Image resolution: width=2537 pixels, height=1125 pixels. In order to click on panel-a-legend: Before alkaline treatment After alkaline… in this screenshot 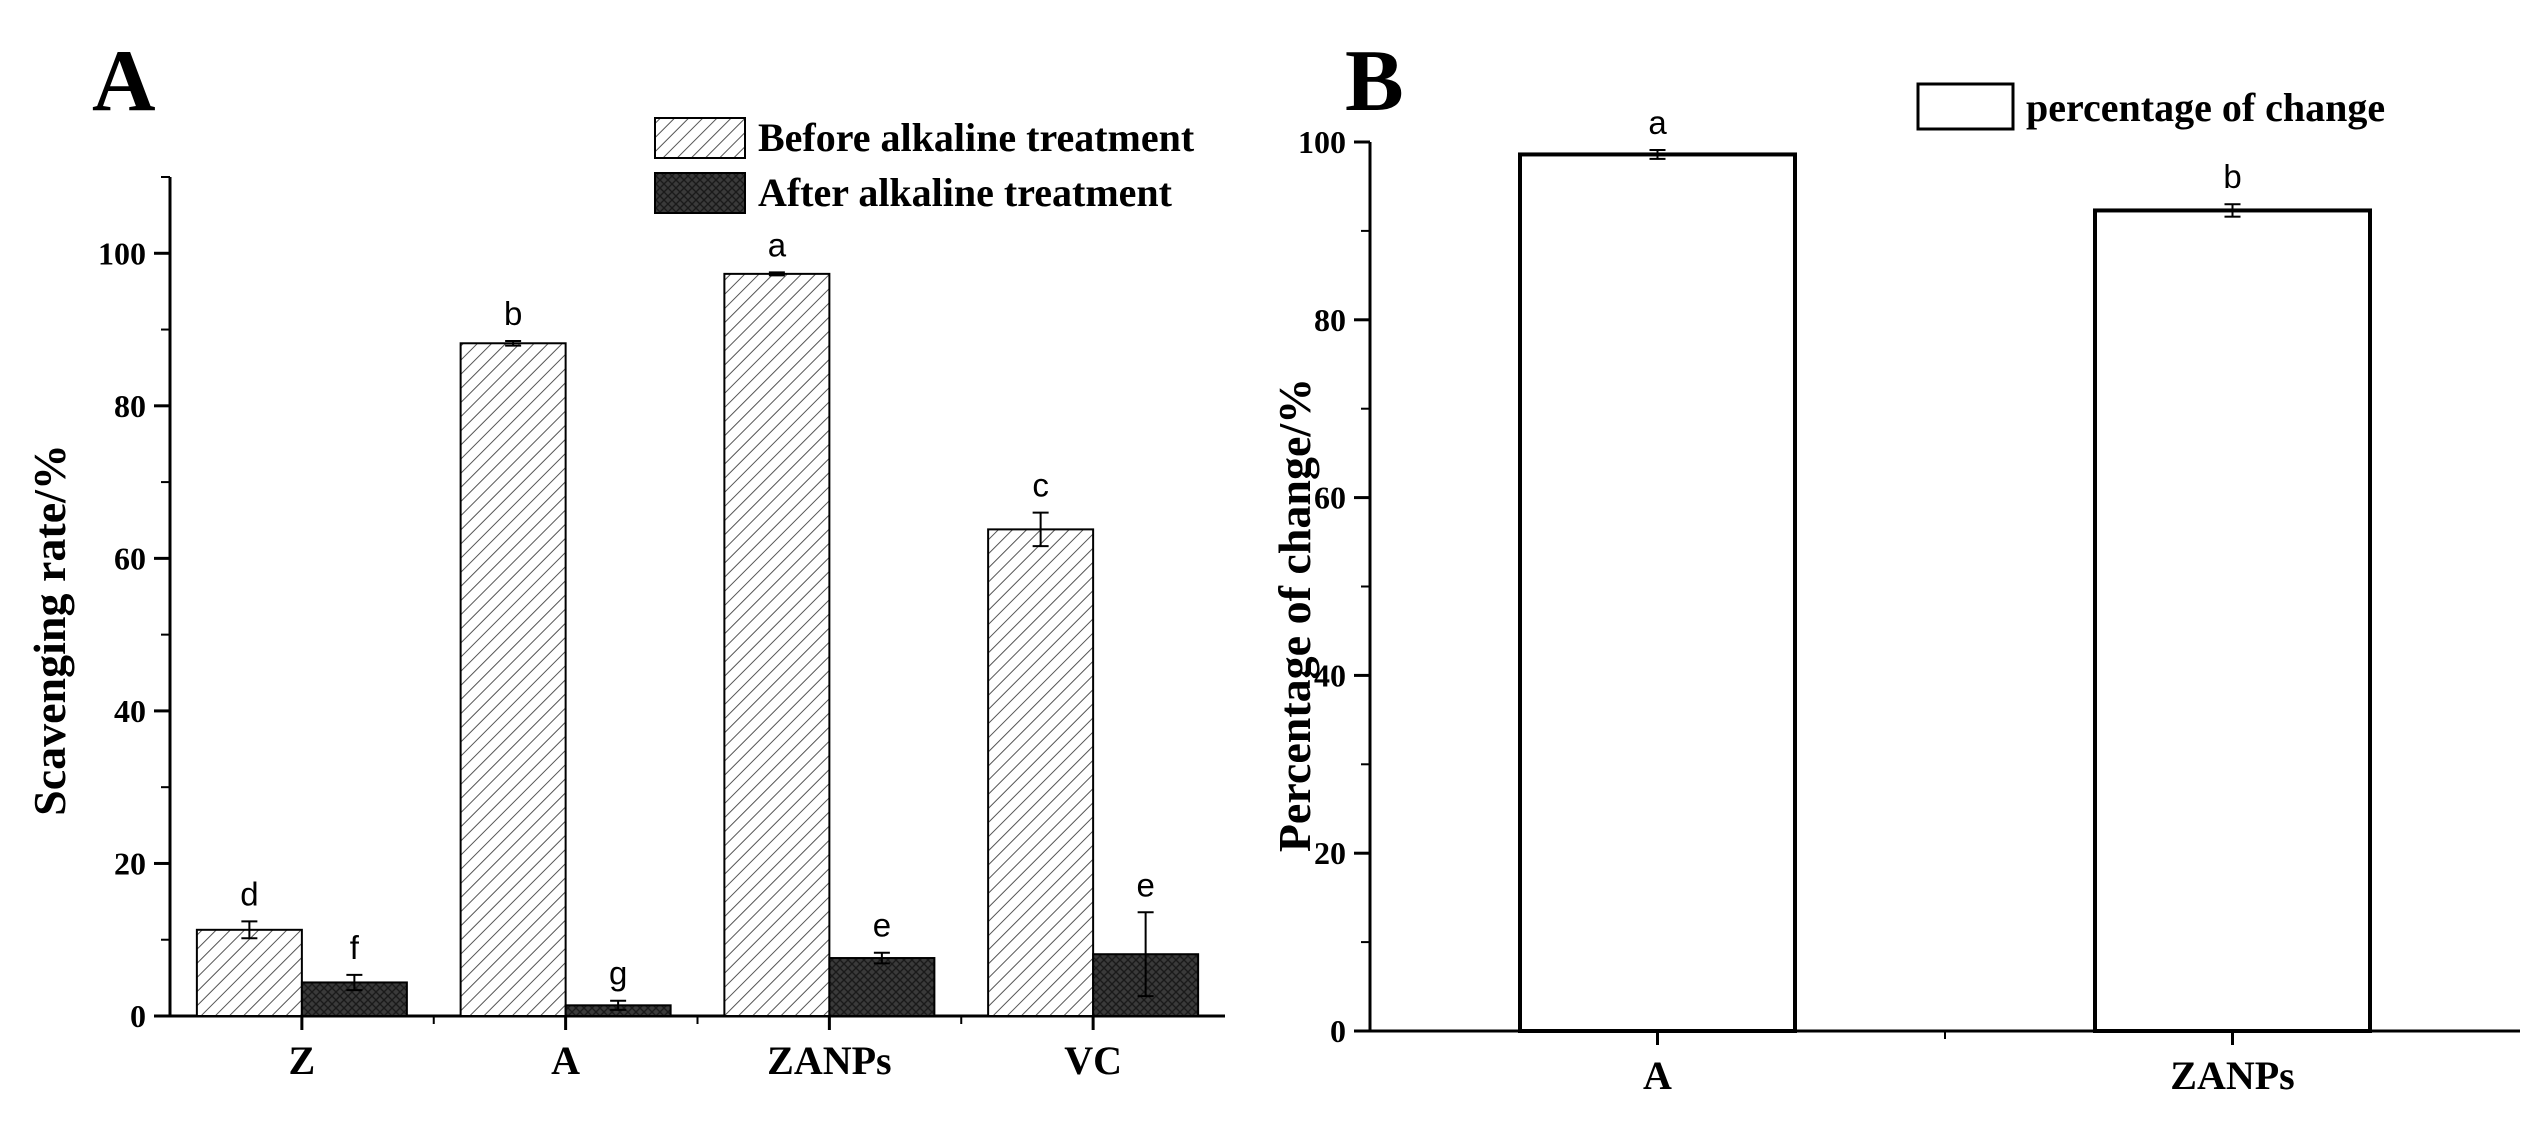, I will do `click(924, 165)`.